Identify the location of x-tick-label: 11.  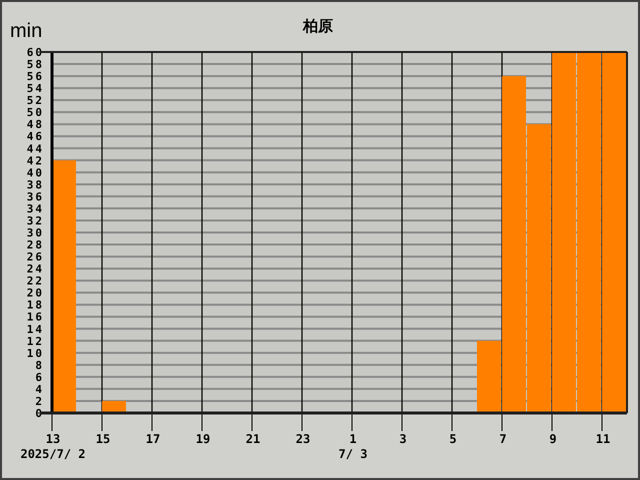
(603, 439).